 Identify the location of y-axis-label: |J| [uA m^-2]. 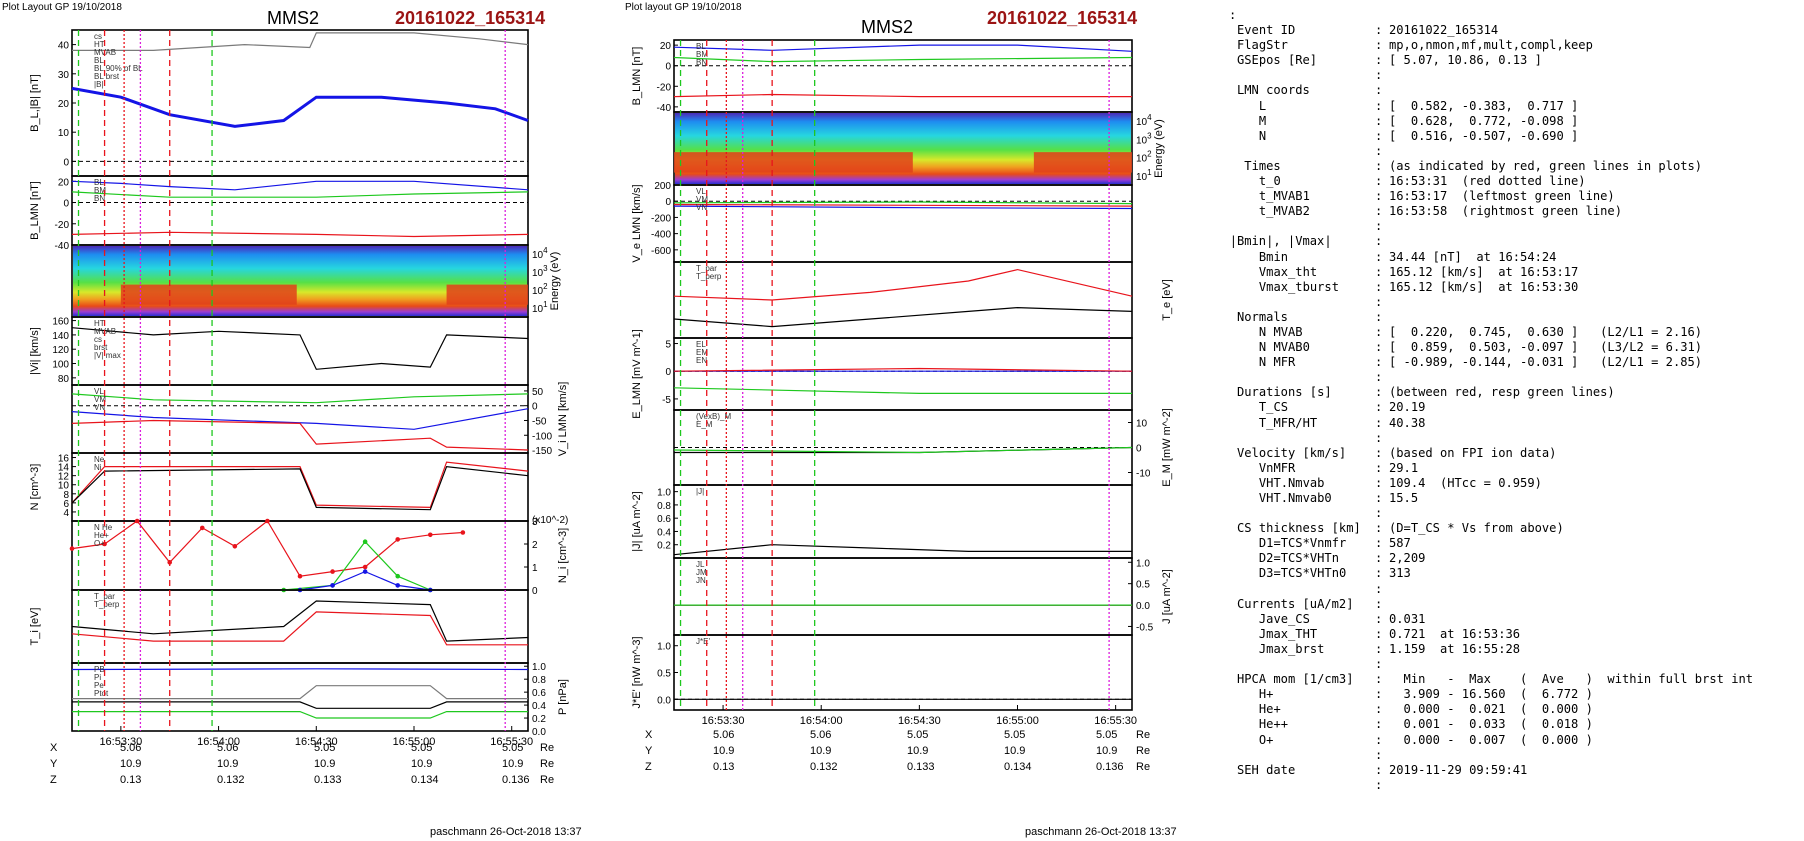
(637, 521).